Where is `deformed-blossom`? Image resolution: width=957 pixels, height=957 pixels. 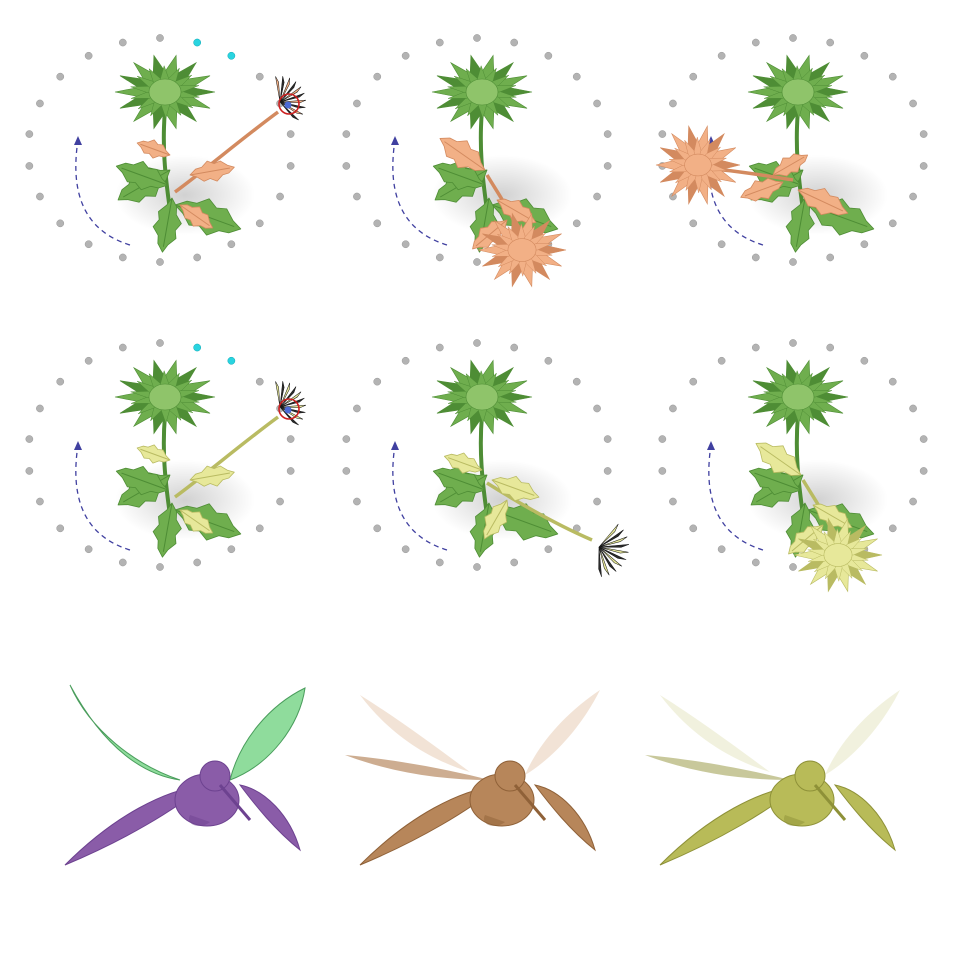
deformed-blossom is located at coordinates (698, 165).